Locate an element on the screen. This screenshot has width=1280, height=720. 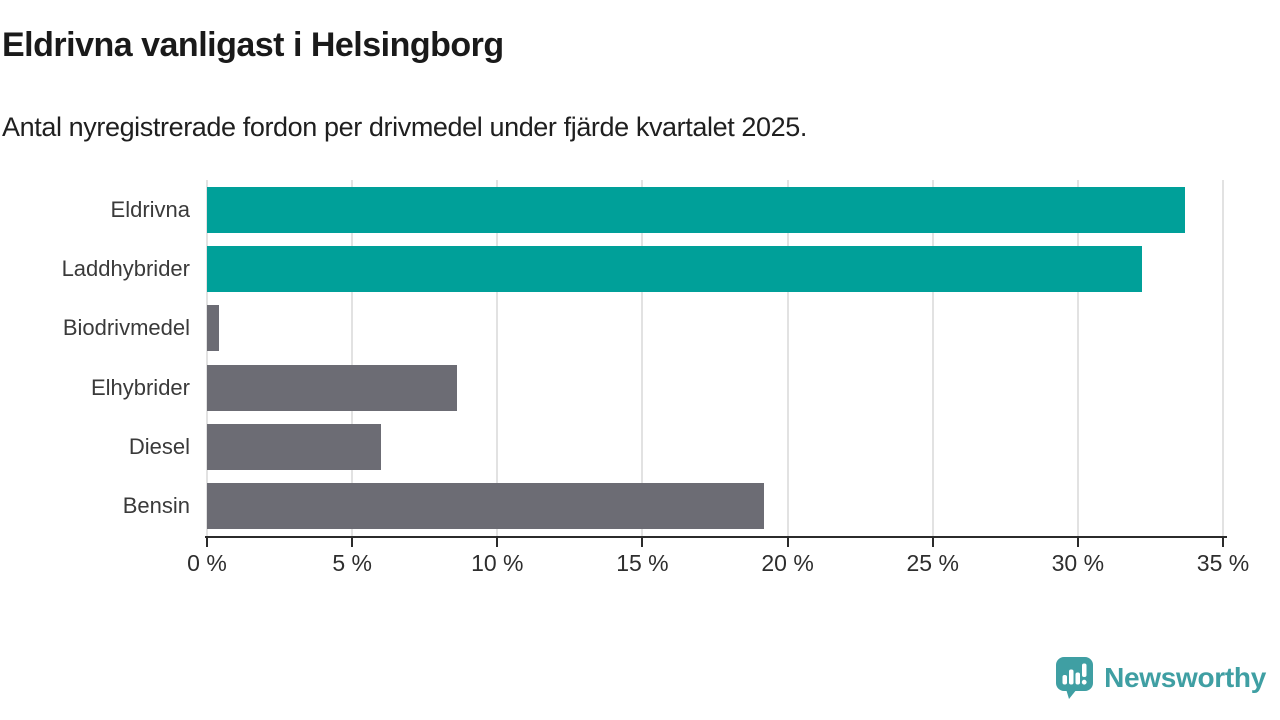
y-label-elhybrider: Elhybrider is located at coordinates (140, 387).